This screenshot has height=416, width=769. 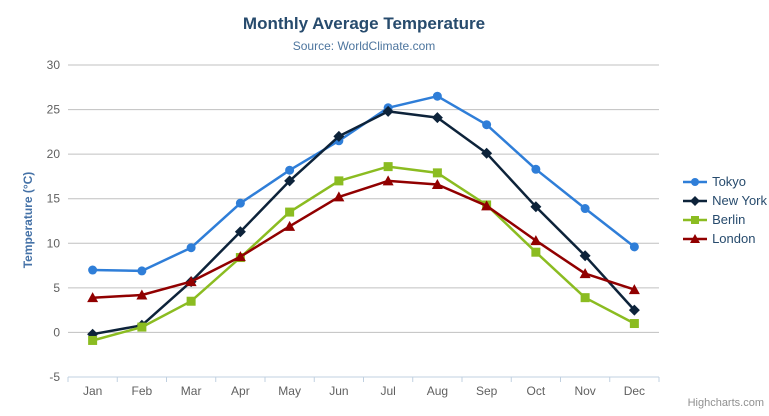 I want to click on x-axis-tick-label: Apr, so click(x=240, y=391).